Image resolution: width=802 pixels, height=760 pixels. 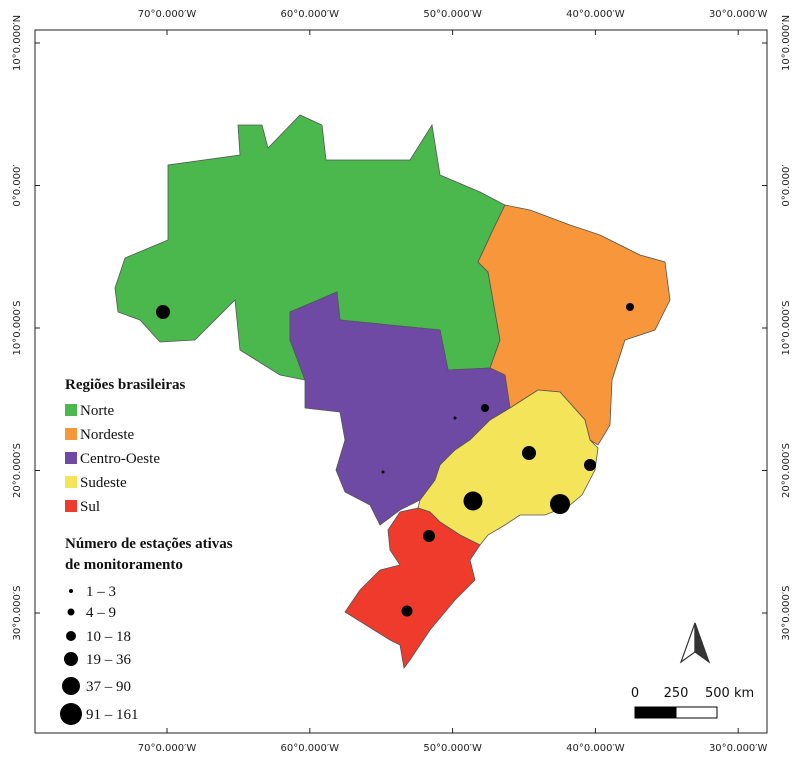 I want to click on stations-legend-title: Número de estações ativas, so click(x=149, y=544).